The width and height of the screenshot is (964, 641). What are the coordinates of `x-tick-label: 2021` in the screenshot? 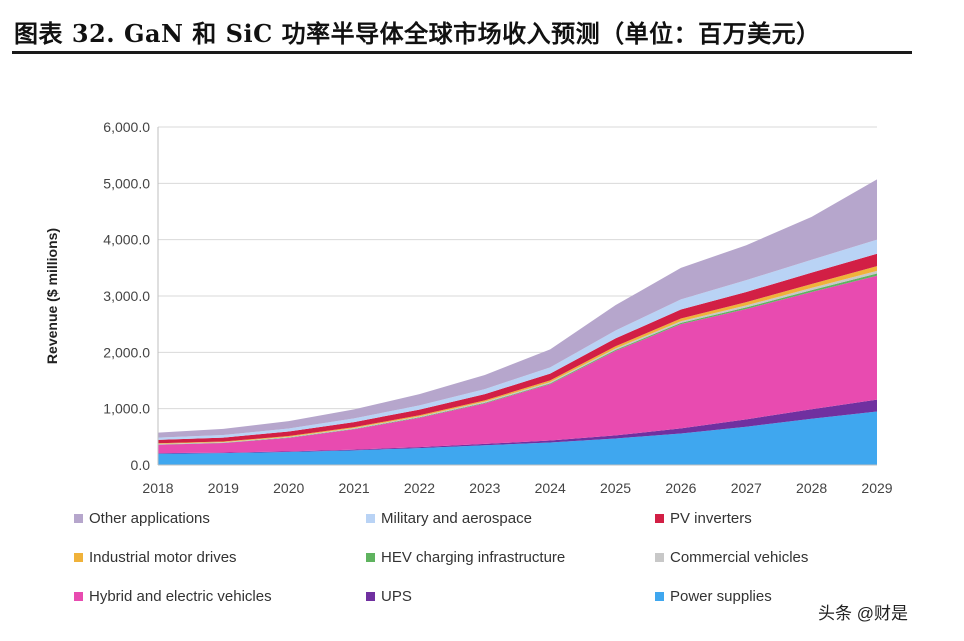 It's located at (354, 488).